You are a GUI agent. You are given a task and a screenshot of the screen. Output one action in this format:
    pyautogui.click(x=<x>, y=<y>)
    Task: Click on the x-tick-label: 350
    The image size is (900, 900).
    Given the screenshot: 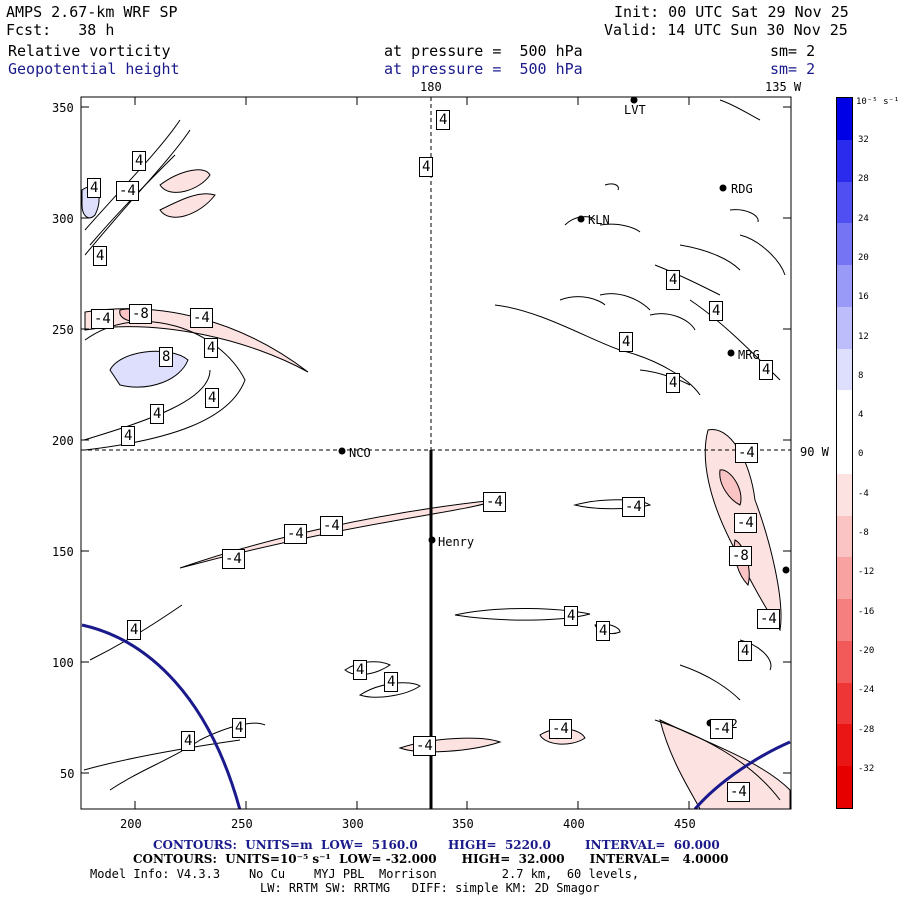 What is the action you would take?
    pyautogui.click(x=463, y=824)
    